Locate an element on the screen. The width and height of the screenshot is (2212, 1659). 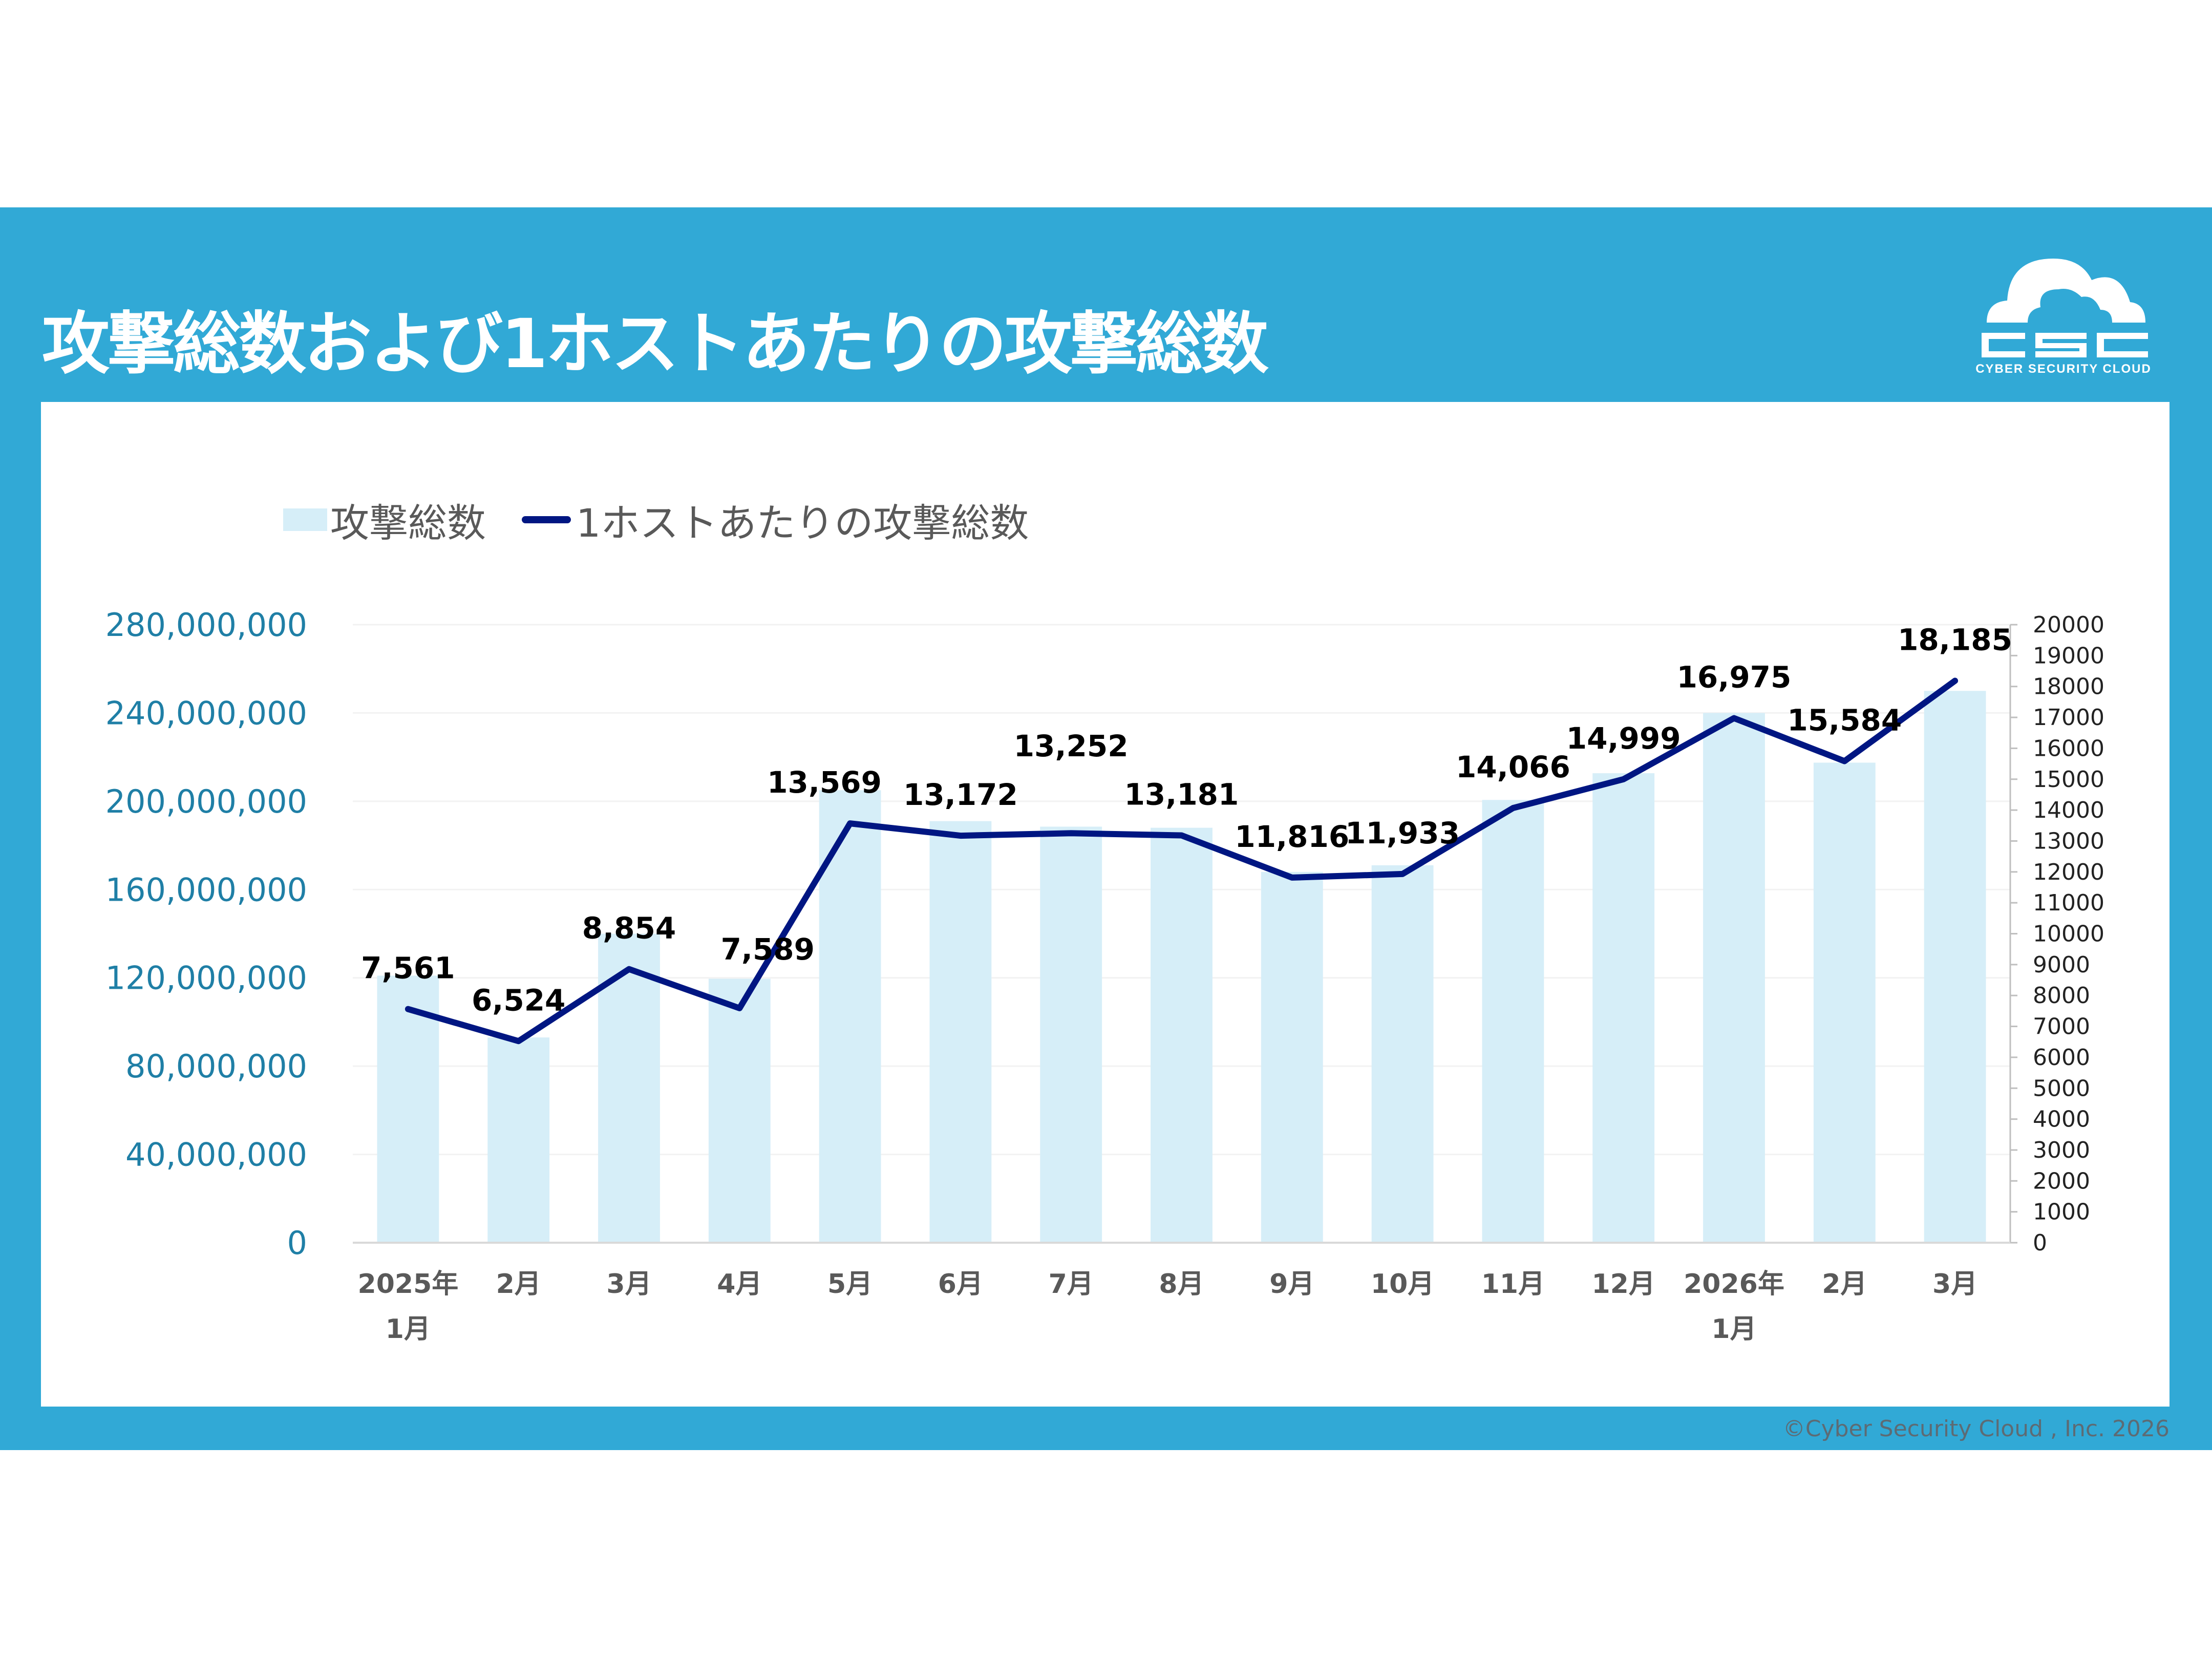
data-label: 13,181 is located at coordinates (1182, 794).